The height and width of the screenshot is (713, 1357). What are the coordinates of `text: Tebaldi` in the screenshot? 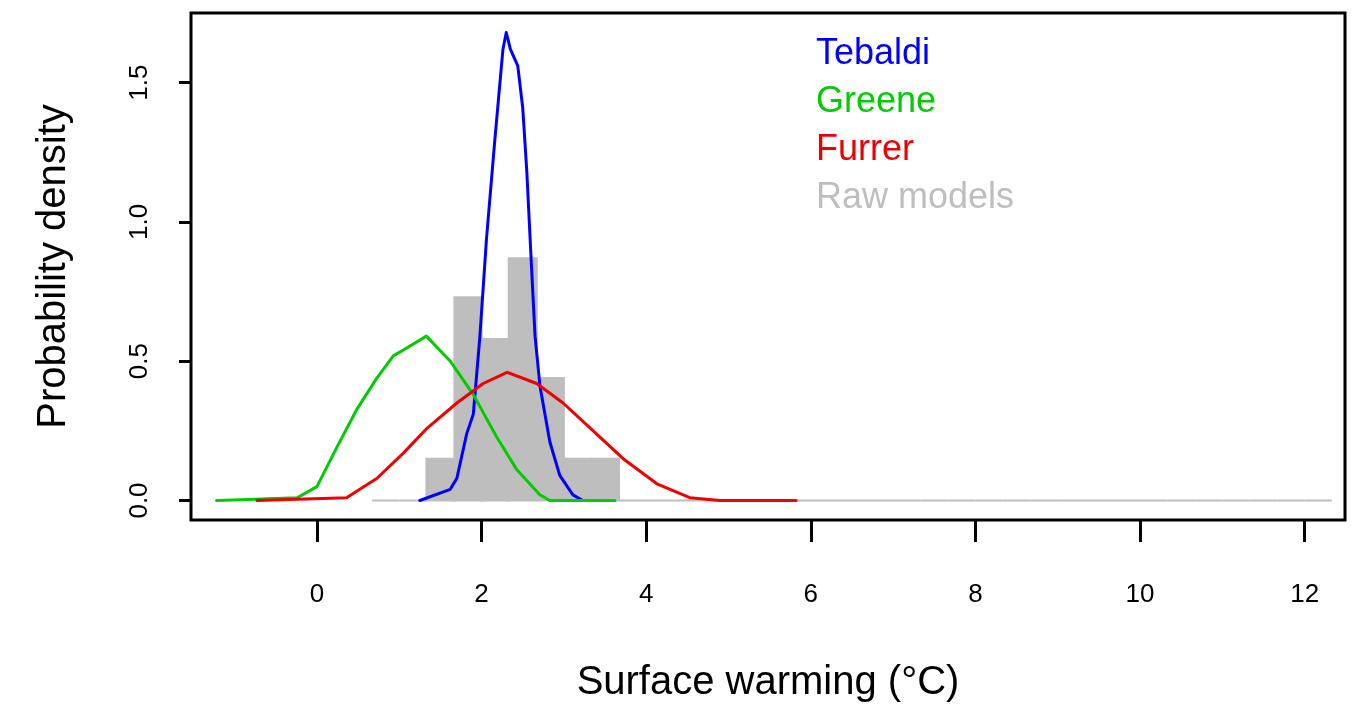 It's located at (873, 51).